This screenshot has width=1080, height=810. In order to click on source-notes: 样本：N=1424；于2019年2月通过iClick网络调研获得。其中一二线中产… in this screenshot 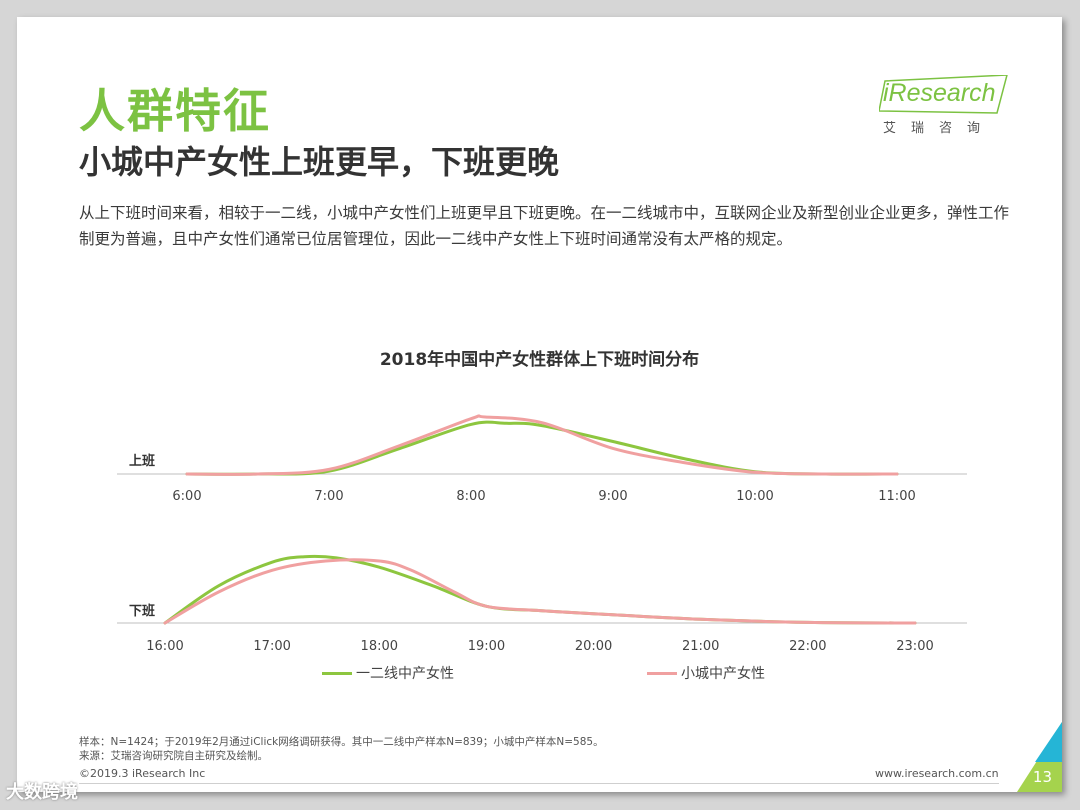, I will do `click(341, 749)`.